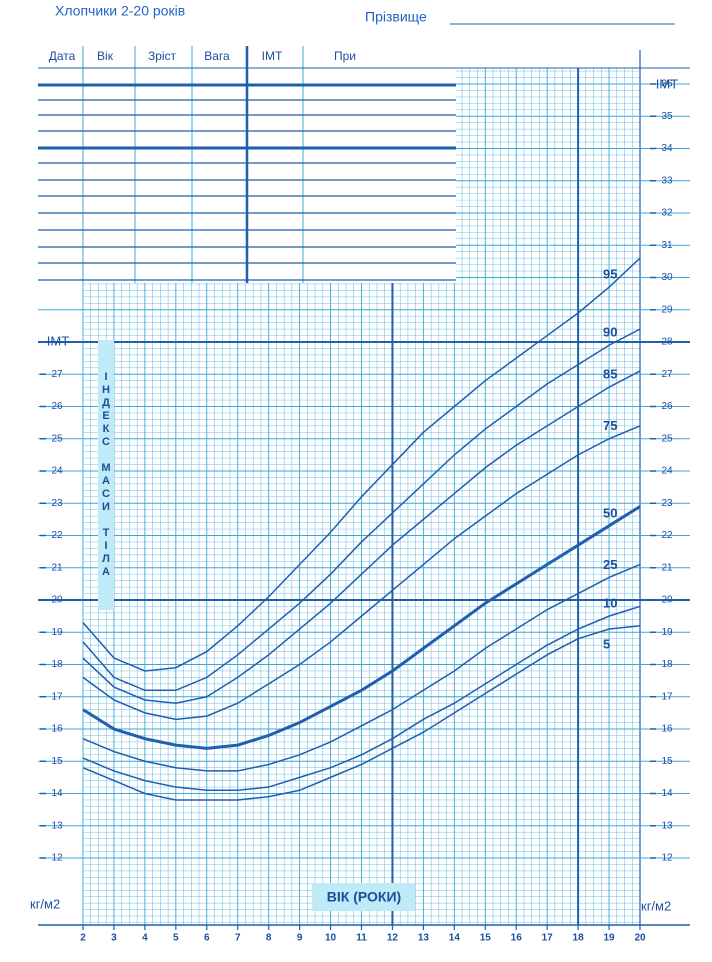 Image resolution: width=712 pixels, height=962 pixels. I want to click on x-tick-label: 19, so click(609, 938).